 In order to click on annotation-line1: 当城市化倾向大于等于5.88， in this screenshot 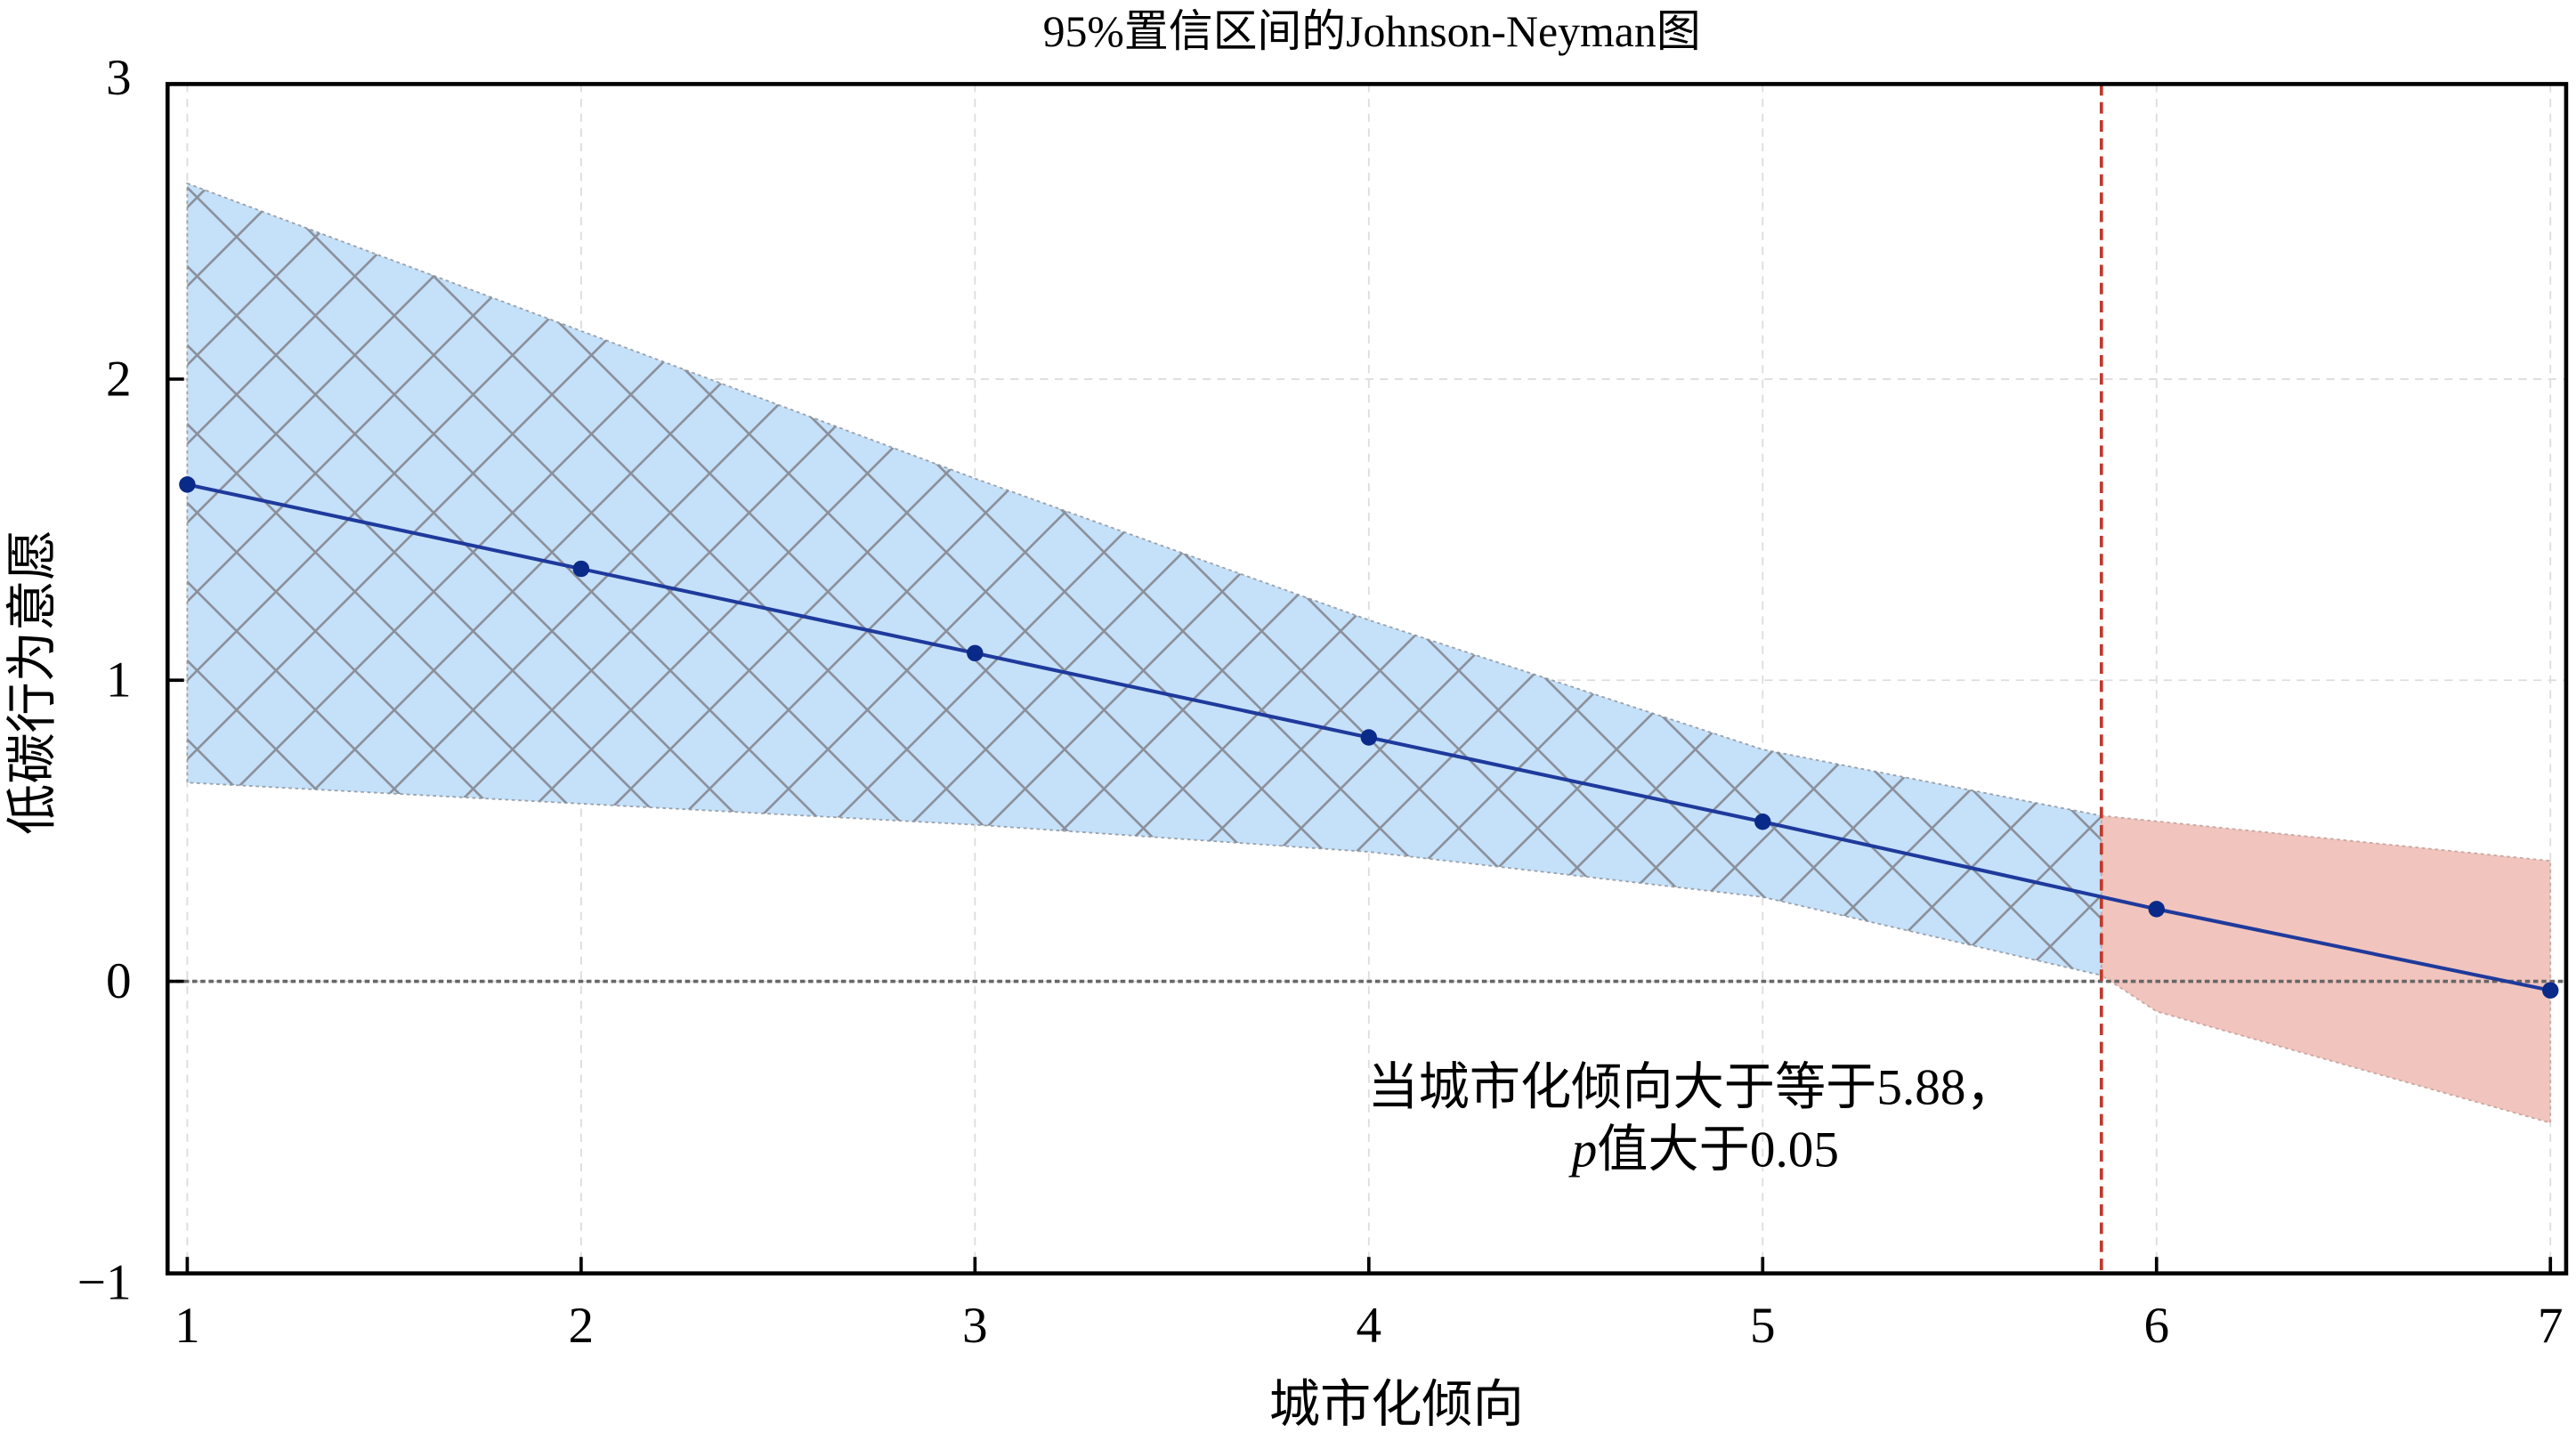, I will do `click(1691, 1088)`.